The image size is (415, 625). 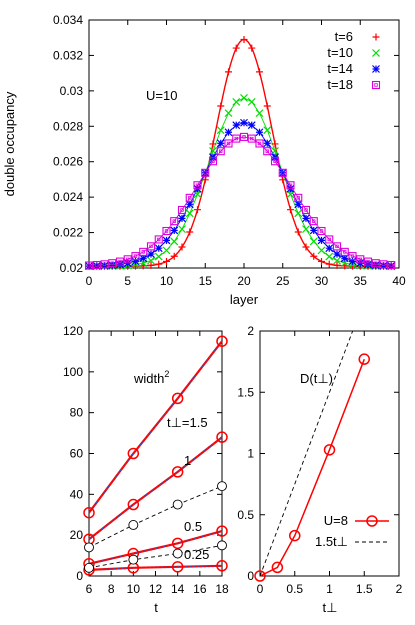 I want to click on bl-ytick-label: 60, so click(x=77, y=454).